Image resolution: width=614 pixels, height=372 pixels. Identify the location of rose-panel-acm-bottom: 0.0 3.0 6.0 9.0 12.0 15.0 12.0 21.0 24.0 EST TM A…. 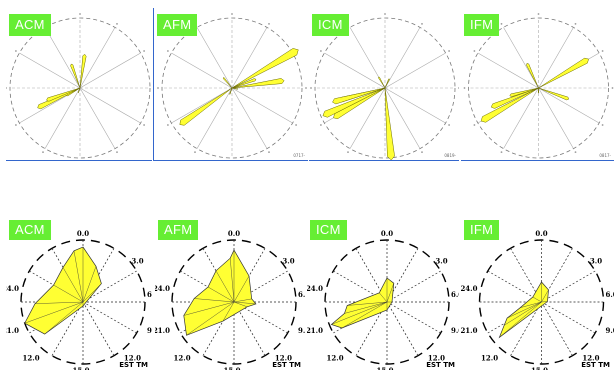
(79, 293).